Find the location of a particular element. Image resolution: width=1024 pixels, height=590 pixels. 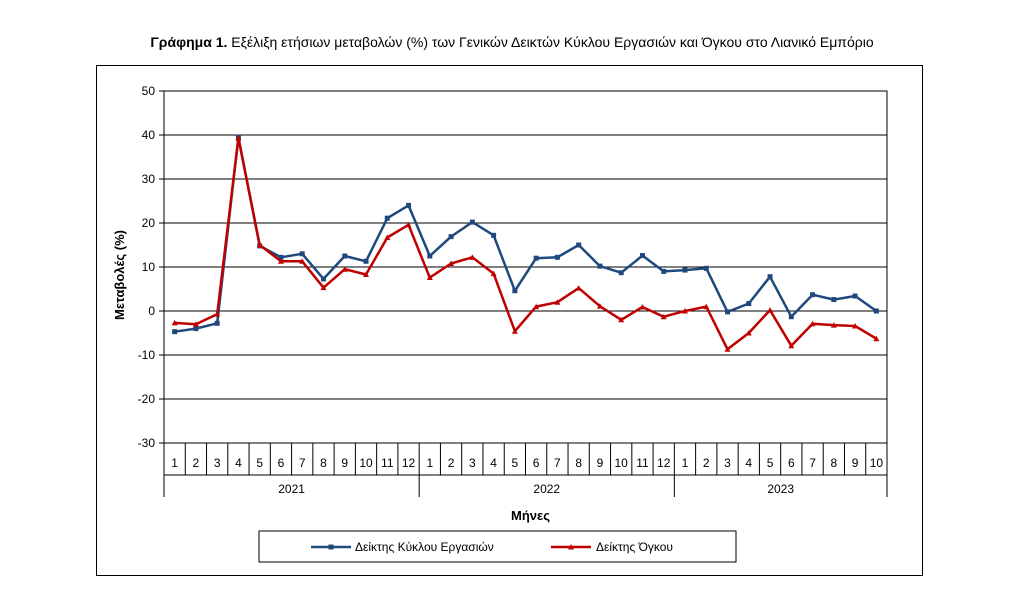

y-tick-label: -30 is located at coordinates (147, 443).